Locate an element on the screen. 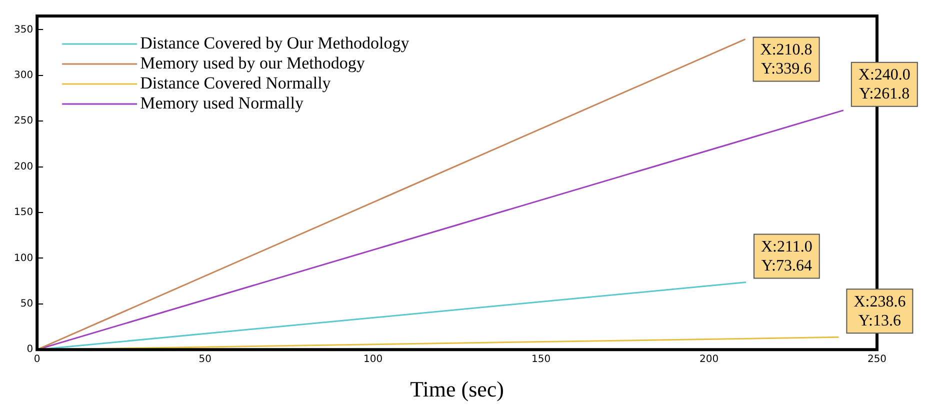  y-tick-label: 100 is located at coordinates (24, 258).